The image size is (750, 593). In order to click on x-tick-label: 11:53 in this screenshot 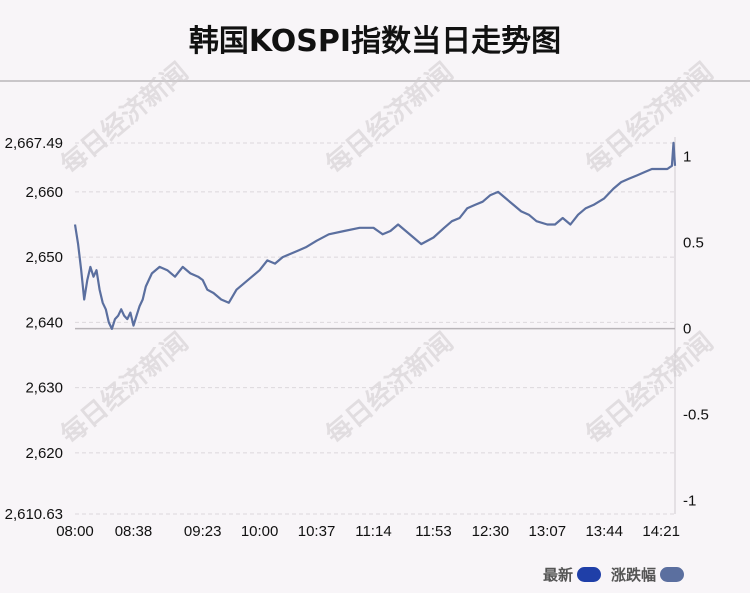, I will do `click(433, 531)`.